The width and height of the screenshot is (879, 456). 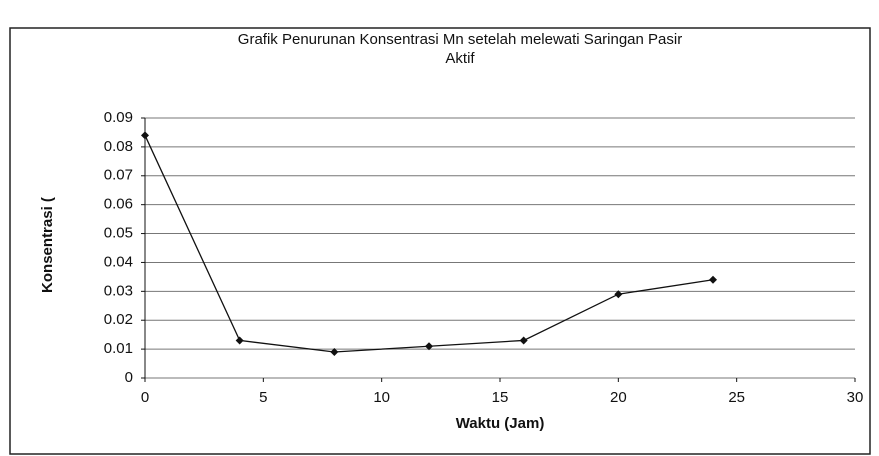 What do you see at coordinates (381, 397) in the screenshot?
I see `x-tick-label: 10` at bounding box center [381, 397].